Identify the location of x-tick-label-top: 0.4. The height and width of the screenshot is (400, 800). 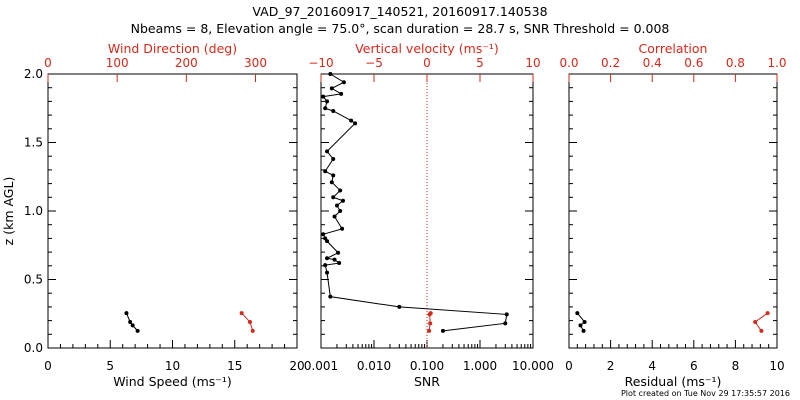
(652, 63).